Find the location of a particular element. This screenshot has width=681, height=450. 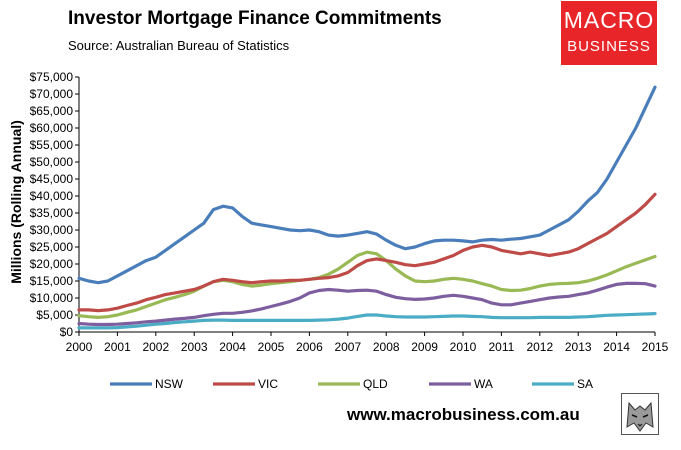

x-tick-label: 2014 is located at coordinates (616, 347).